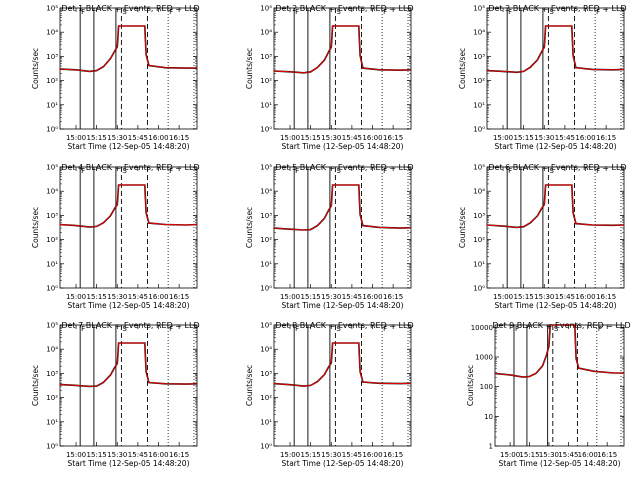 This screenshot has width=640, height=480. I want to click on y-tick-label: 1000, so click(484, 358).